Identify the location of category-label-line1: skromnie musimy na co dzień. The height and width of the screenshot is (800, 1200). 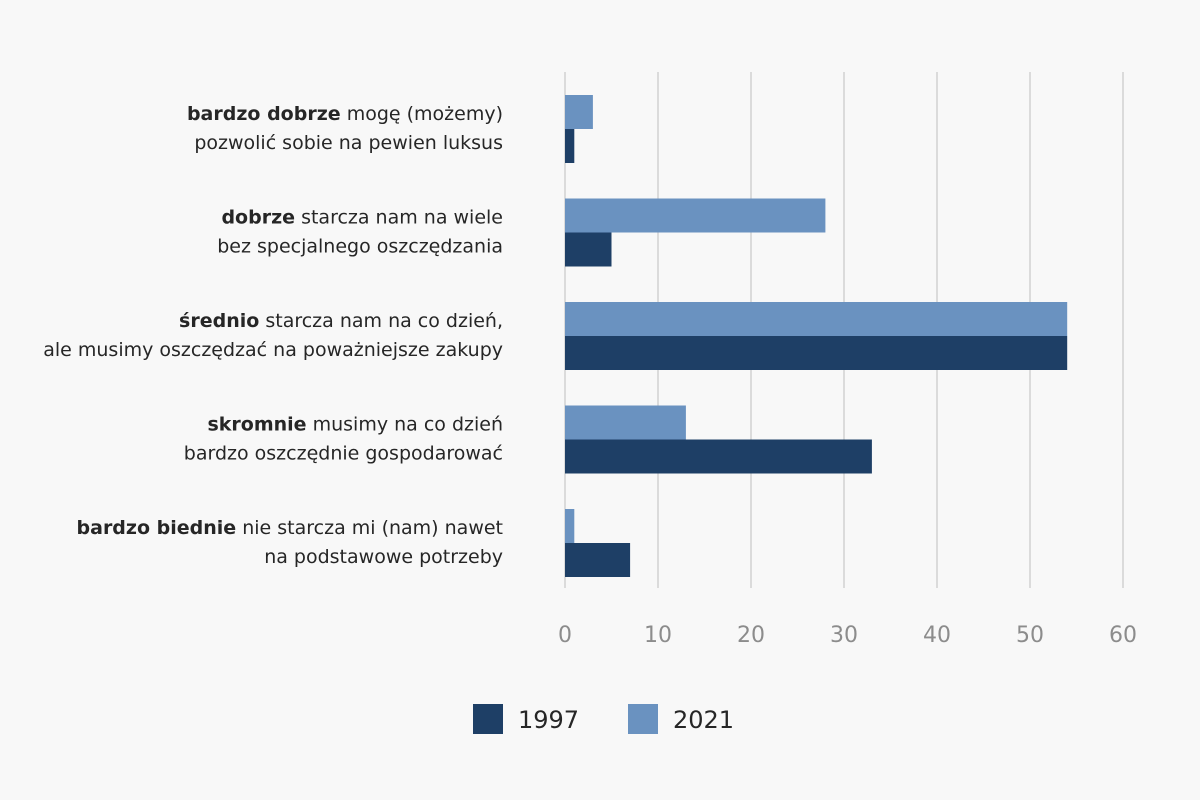
(355, 425).